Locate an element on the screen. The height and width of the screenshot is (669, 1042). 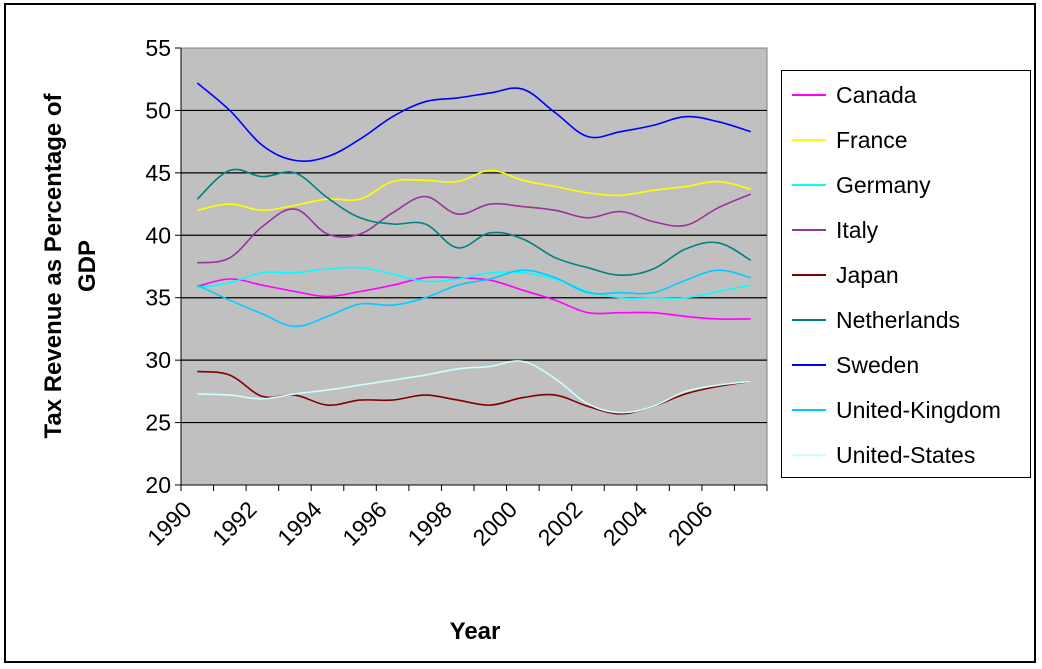
legend-item-united-kingdom: United-Kingdom is located at coordinates (906, 410).